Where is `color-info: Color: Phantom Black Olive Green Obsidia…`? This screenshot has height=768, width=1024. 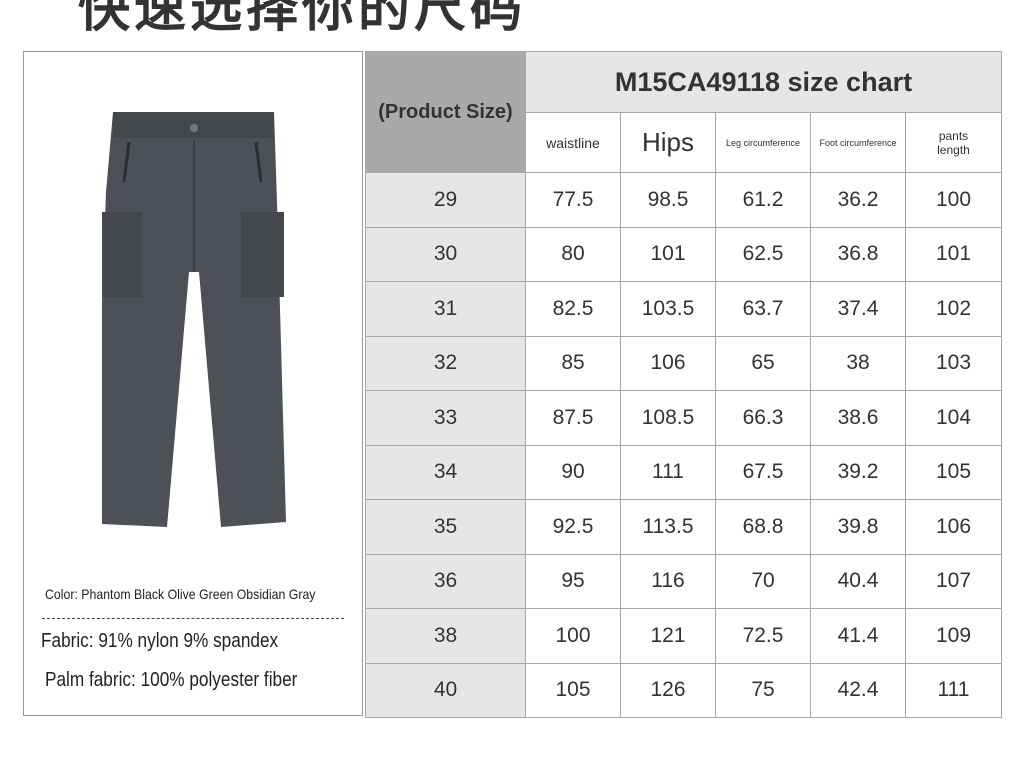
color-info: Color: Phantom Black Olive Green Obsidia… is located at coordinates (180, 594).